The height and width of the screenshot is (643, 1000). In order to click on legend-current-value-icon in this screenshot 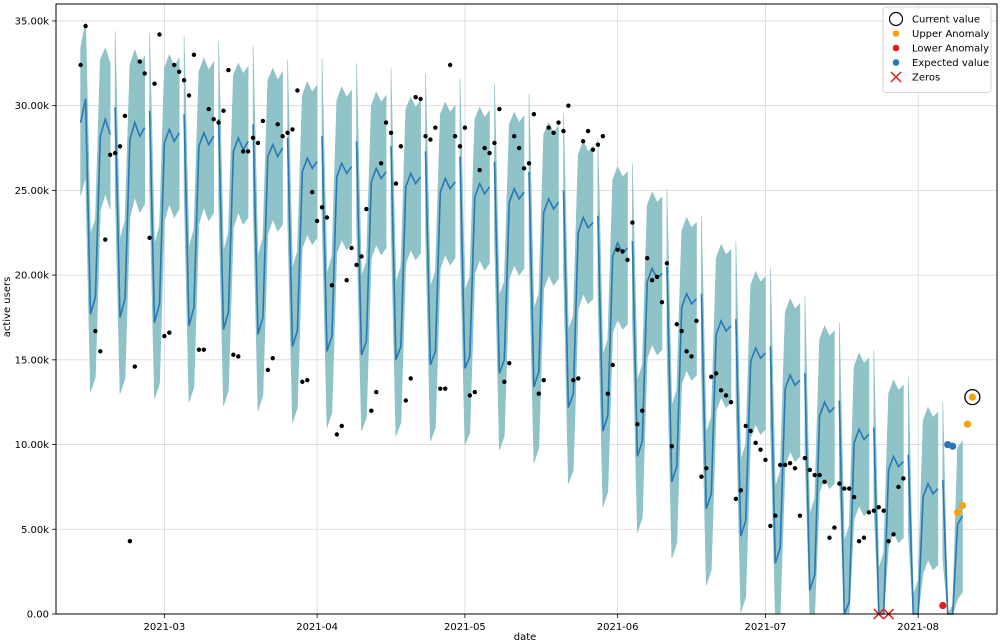, I will do `click(896, 19)`.